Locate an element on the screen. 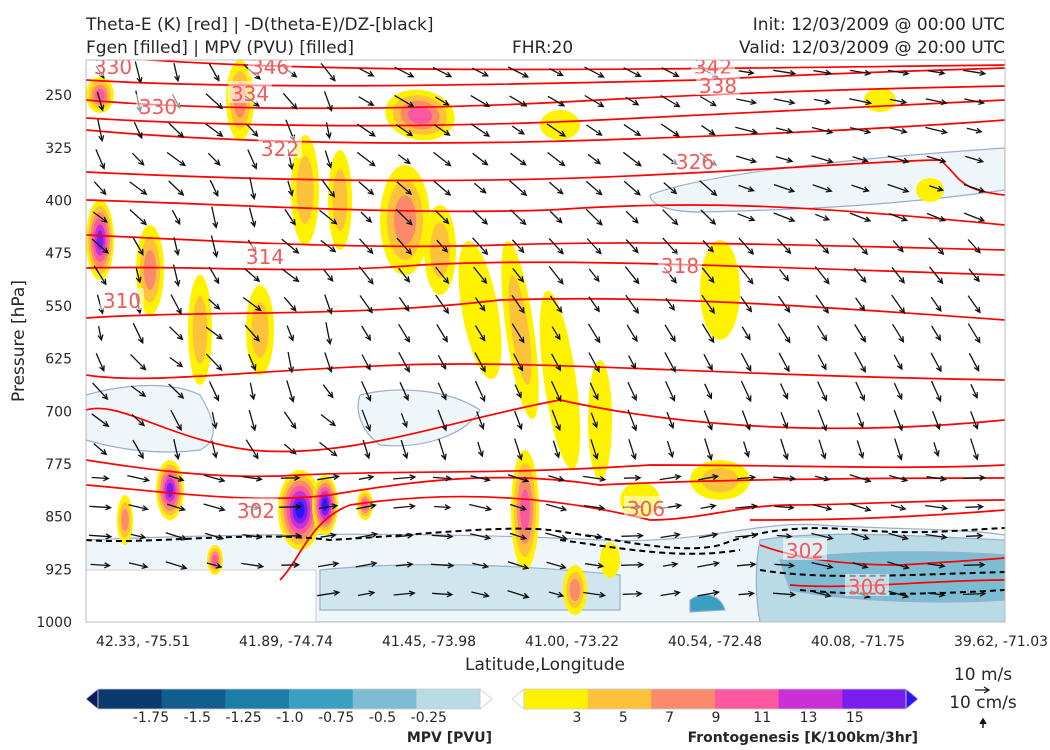 The image size is (1050, 750). theta-e-contour-label: 326 is located at coordinates (695, 162).